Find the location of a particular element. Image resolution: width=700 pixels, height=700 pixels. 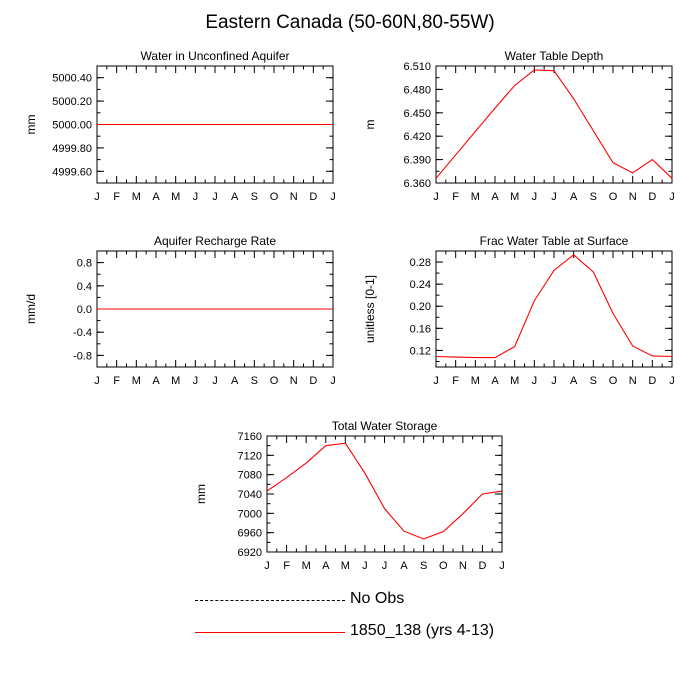

y-tick-label: 6.510 is located at coordinates (417, 67).